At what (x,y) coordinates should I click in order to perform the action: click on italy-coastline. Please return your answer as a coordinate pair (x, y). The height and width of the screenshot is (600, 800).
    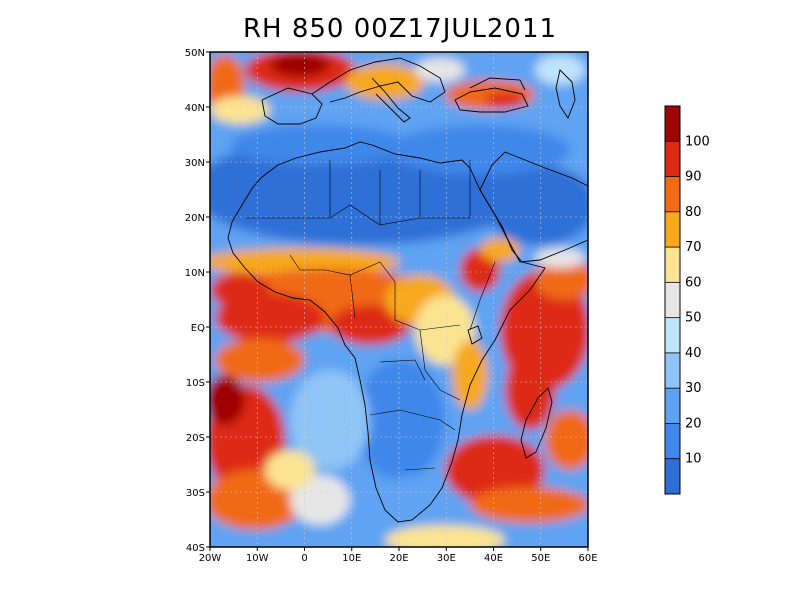
    Looking at the image, I should click on (391, 100).